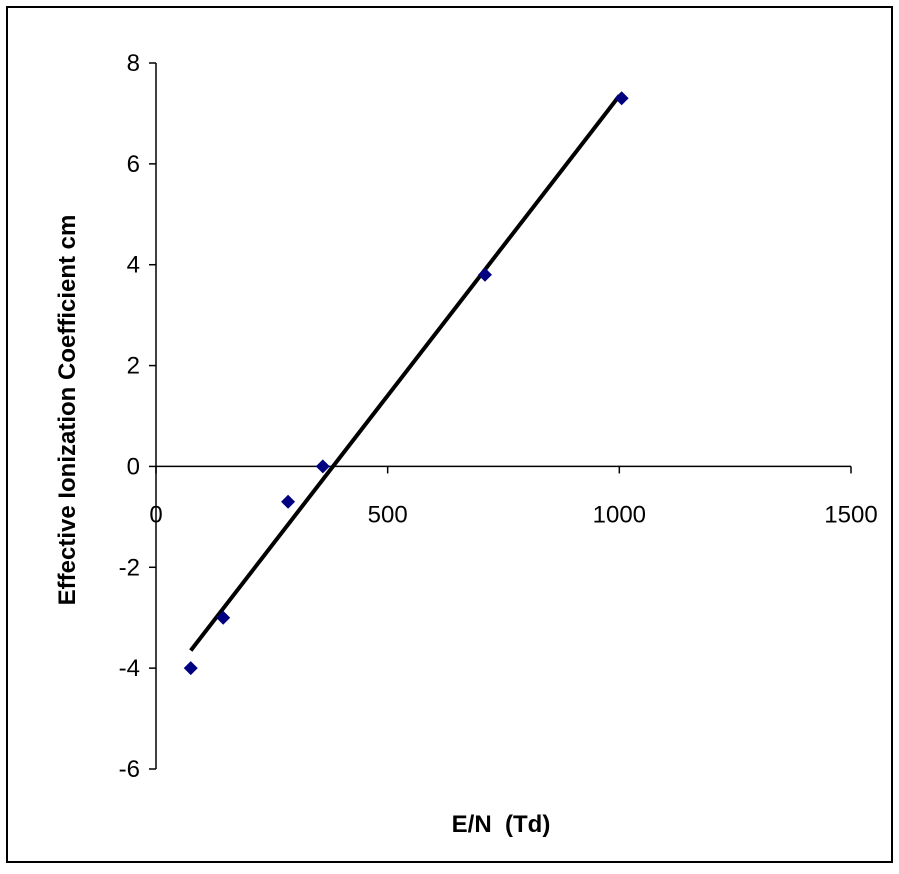  What do you see at coordinates (133, 466) in the screenshot?
I see `y-tick-label: 0` at bounding box center [133, 466].